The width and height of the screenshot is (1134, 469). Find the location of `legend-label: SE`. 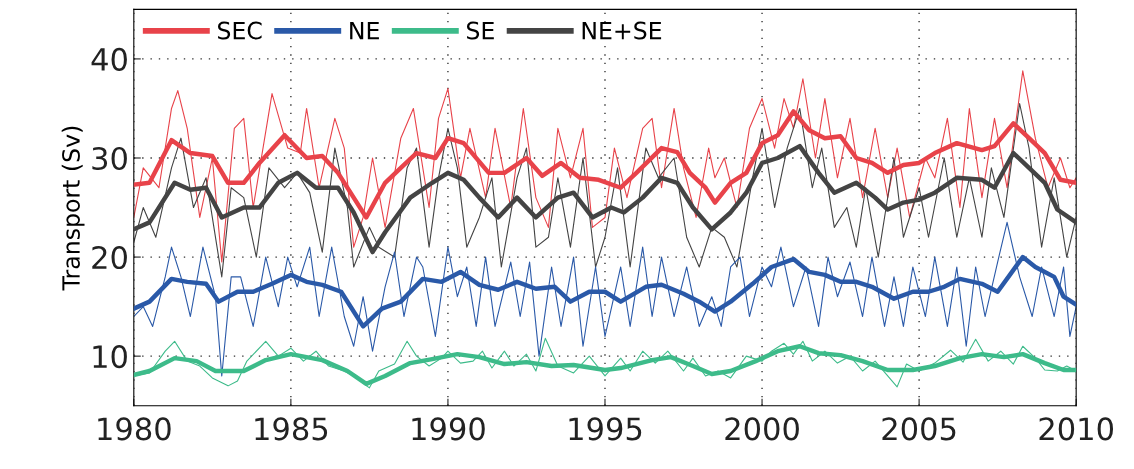

legend-label: SE is located at coordinates (480, 30).